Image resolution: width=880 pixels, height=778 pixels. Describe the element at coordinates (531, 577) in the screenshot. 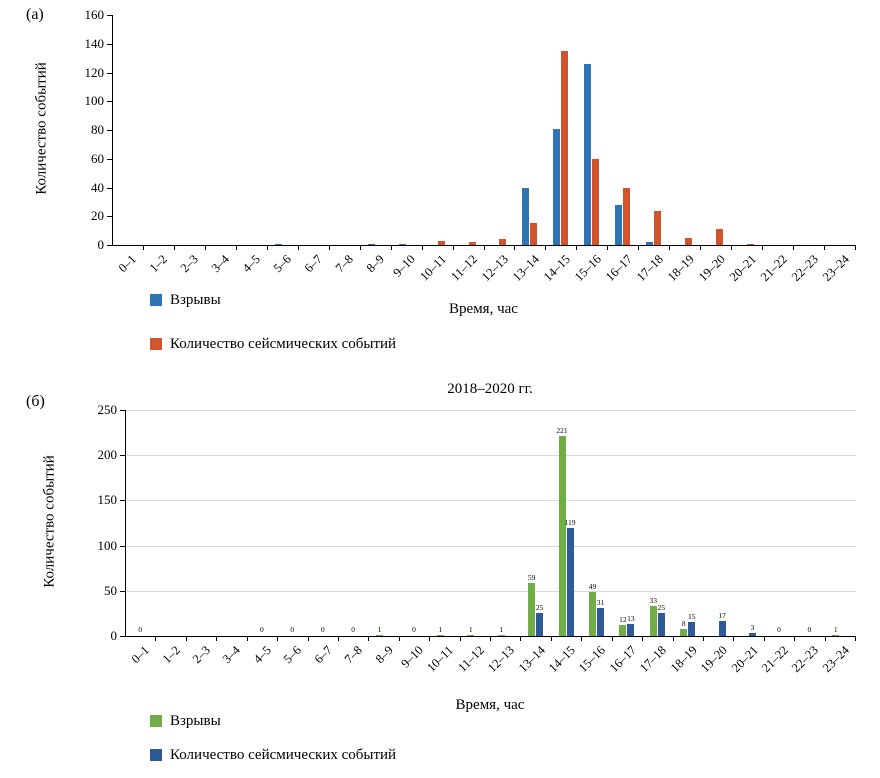

I see `bar-value-label: 59` at that location.